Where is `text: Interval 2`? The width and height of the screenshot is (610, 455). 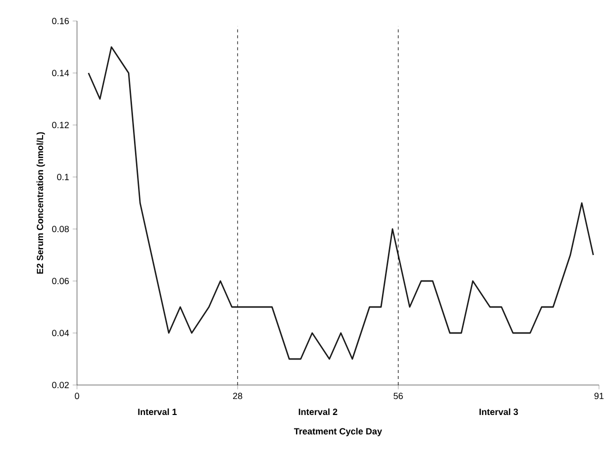 text: Interval 2 is located at coordinates (318, 412).